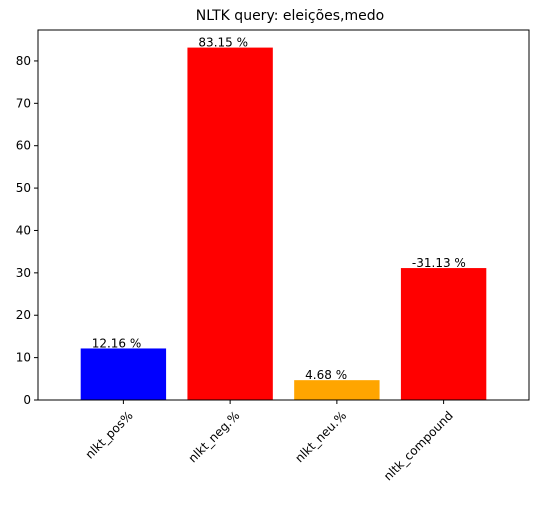 This screenshot has height=505, width=546. What do you see at coordinates (27, 400) in the screenshot?
I see `y-tick-label-0: 0` at bounding box center [27, 400].